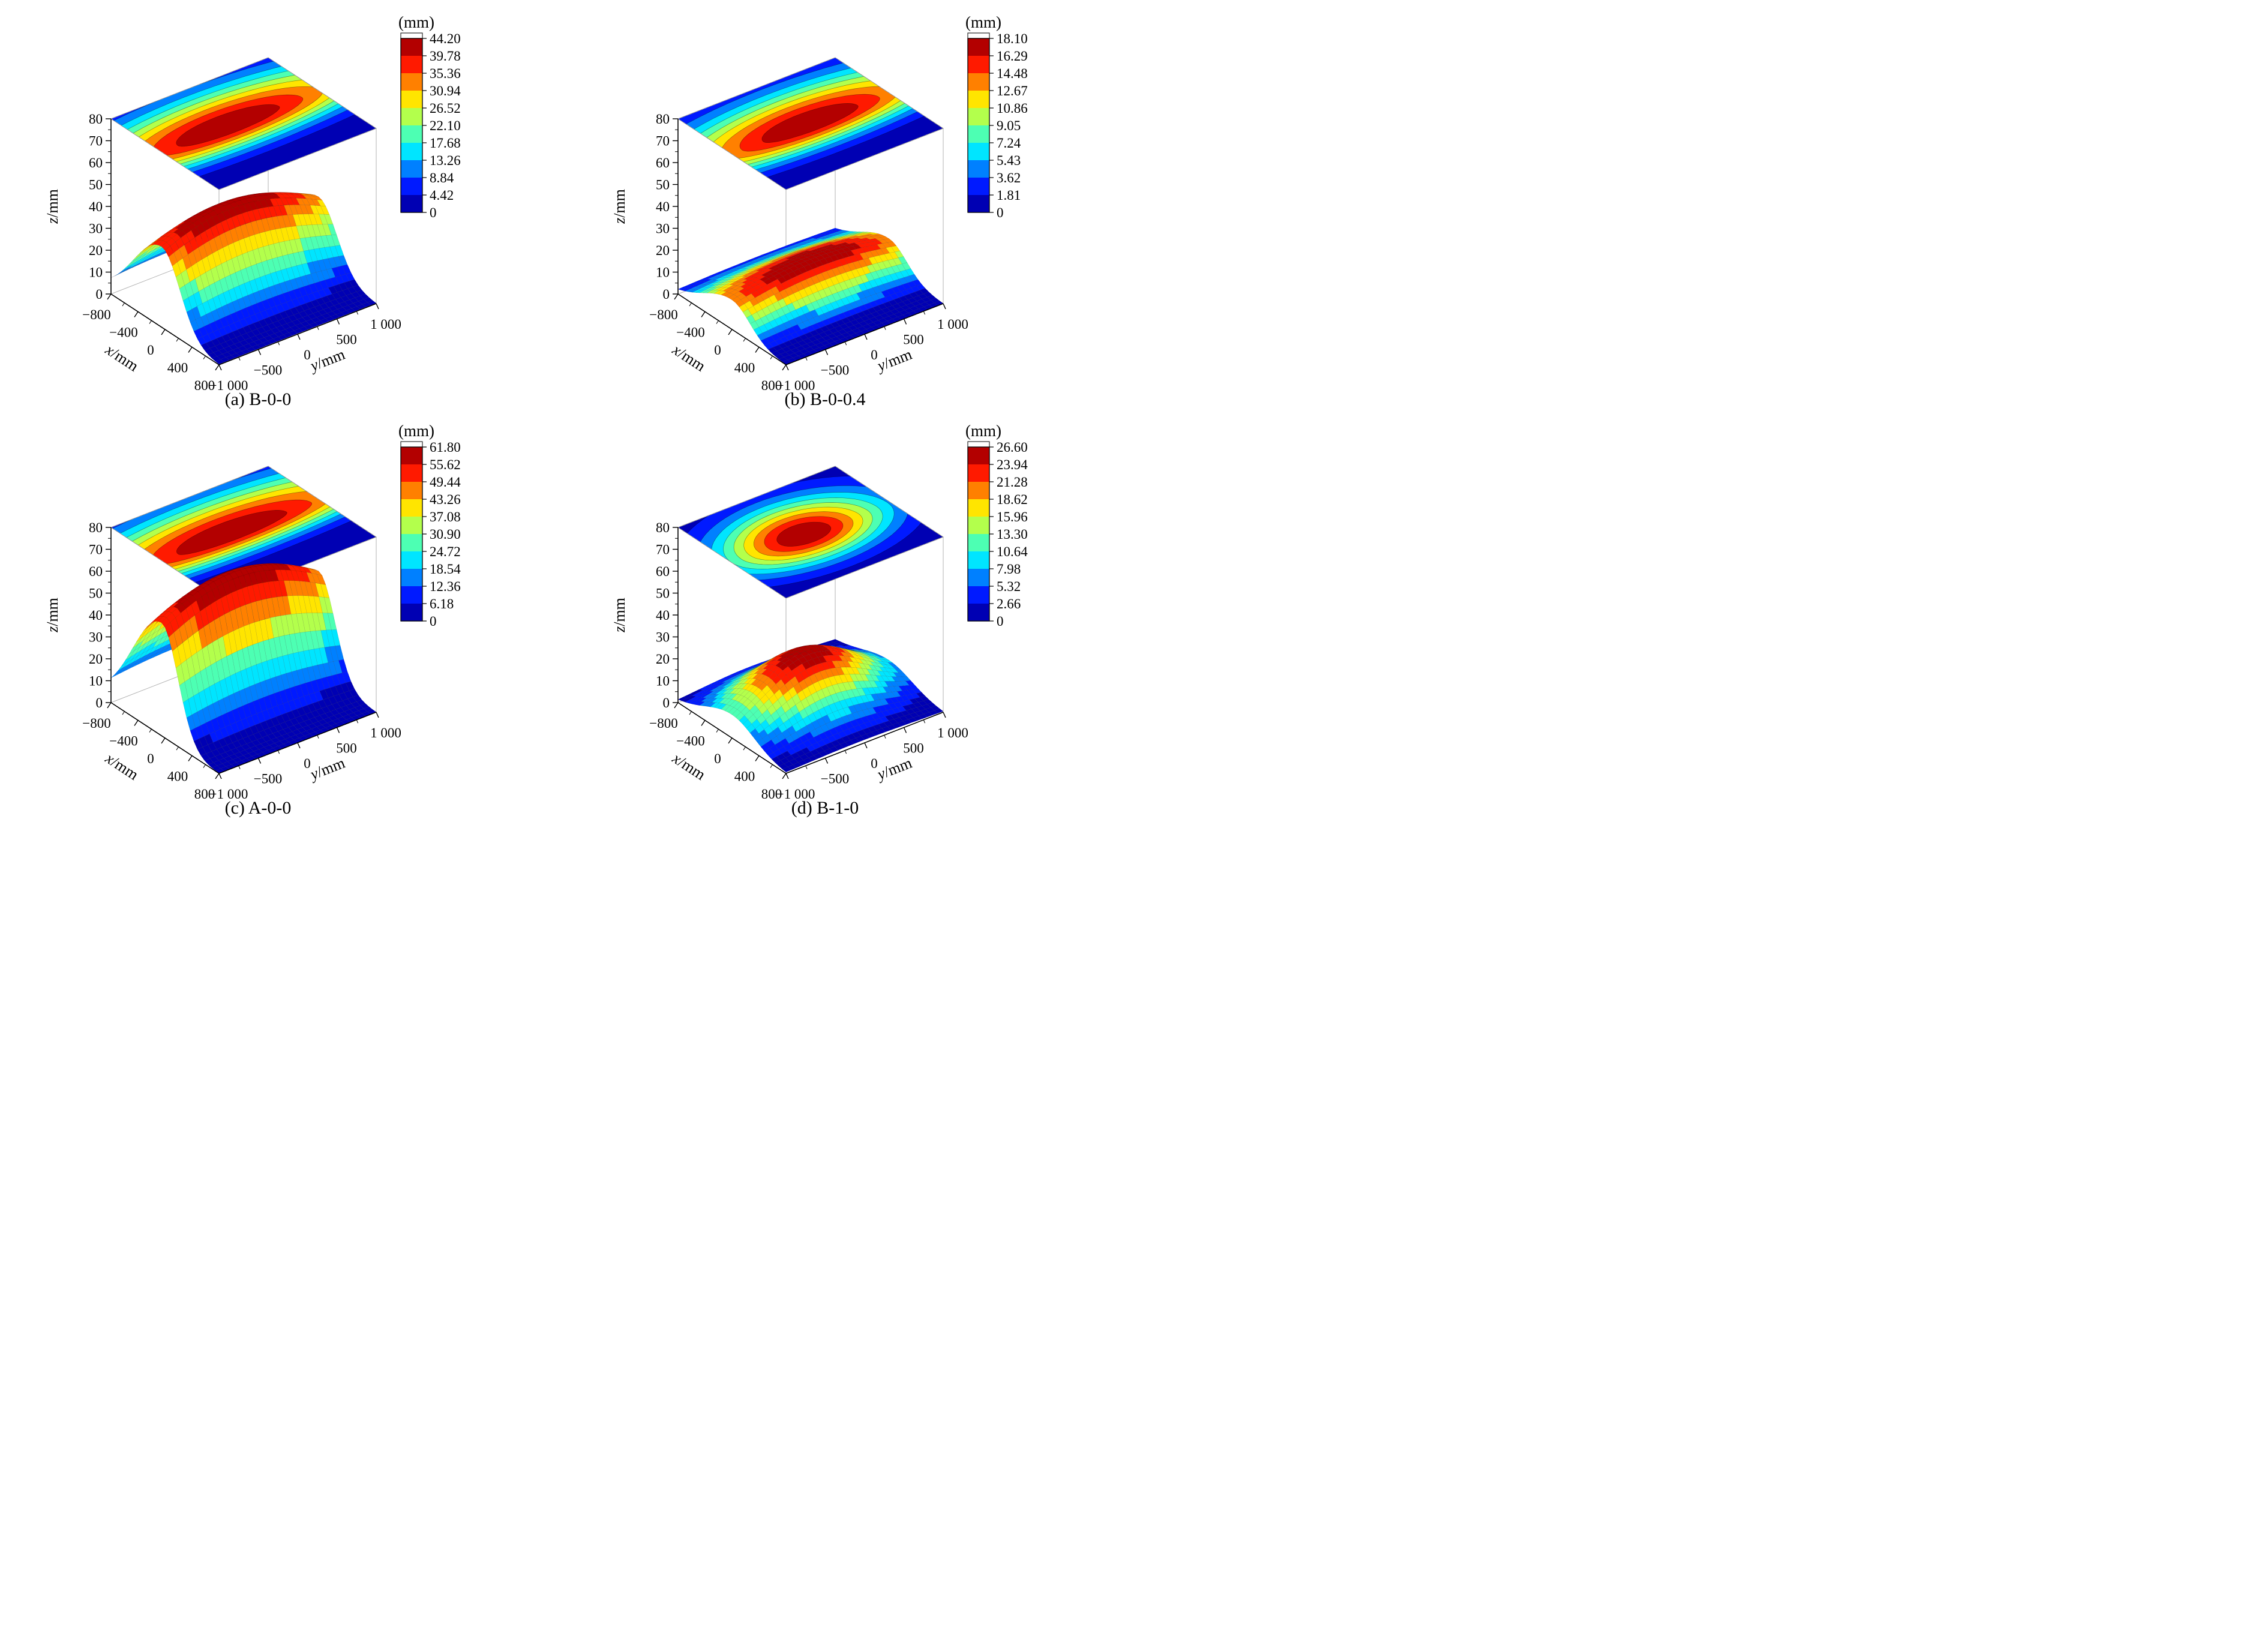 This screenshot has height=1635, width=2268. Describe the element at coordinates (1012, 38) in the screenshot. I see `colorbar-tick-label: 18.10` at that location.